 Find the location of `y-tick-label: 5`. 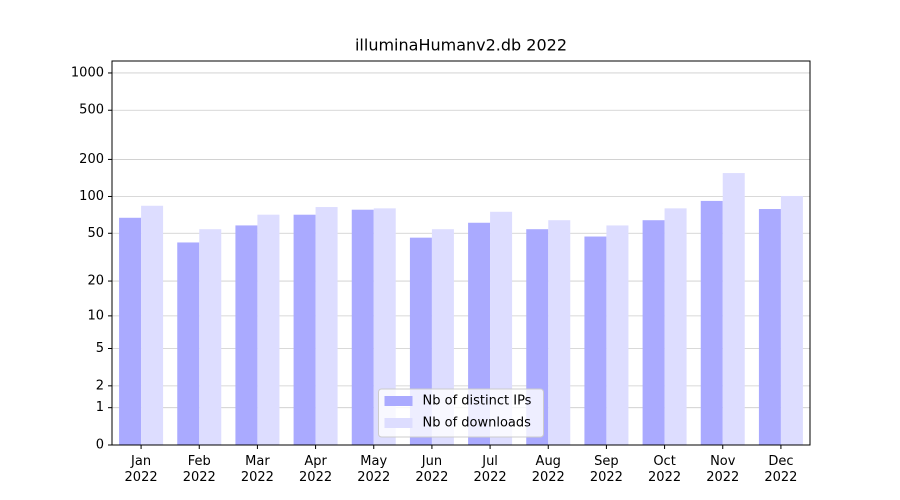

y-tick-label: 5 is located at coordinates (100, 348).